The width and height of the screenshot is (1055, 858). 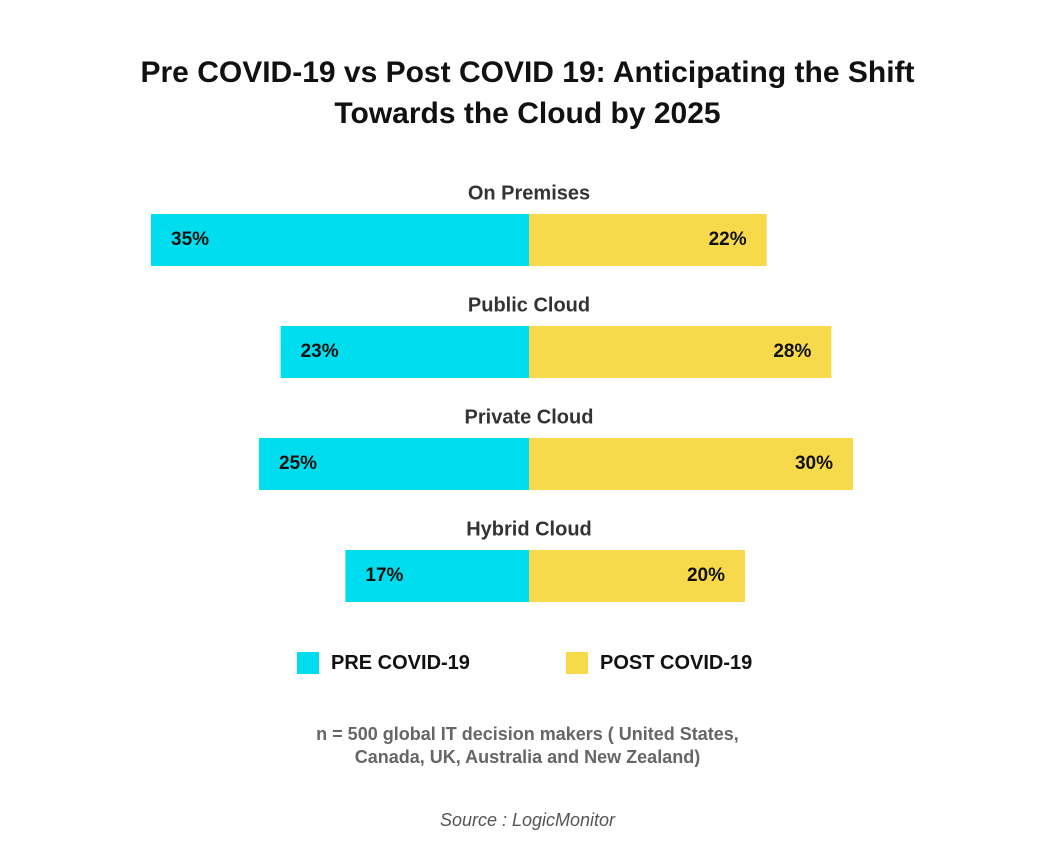 I want to click on source-credit: Source : LogicMonitor, so click(x=527, y=820).